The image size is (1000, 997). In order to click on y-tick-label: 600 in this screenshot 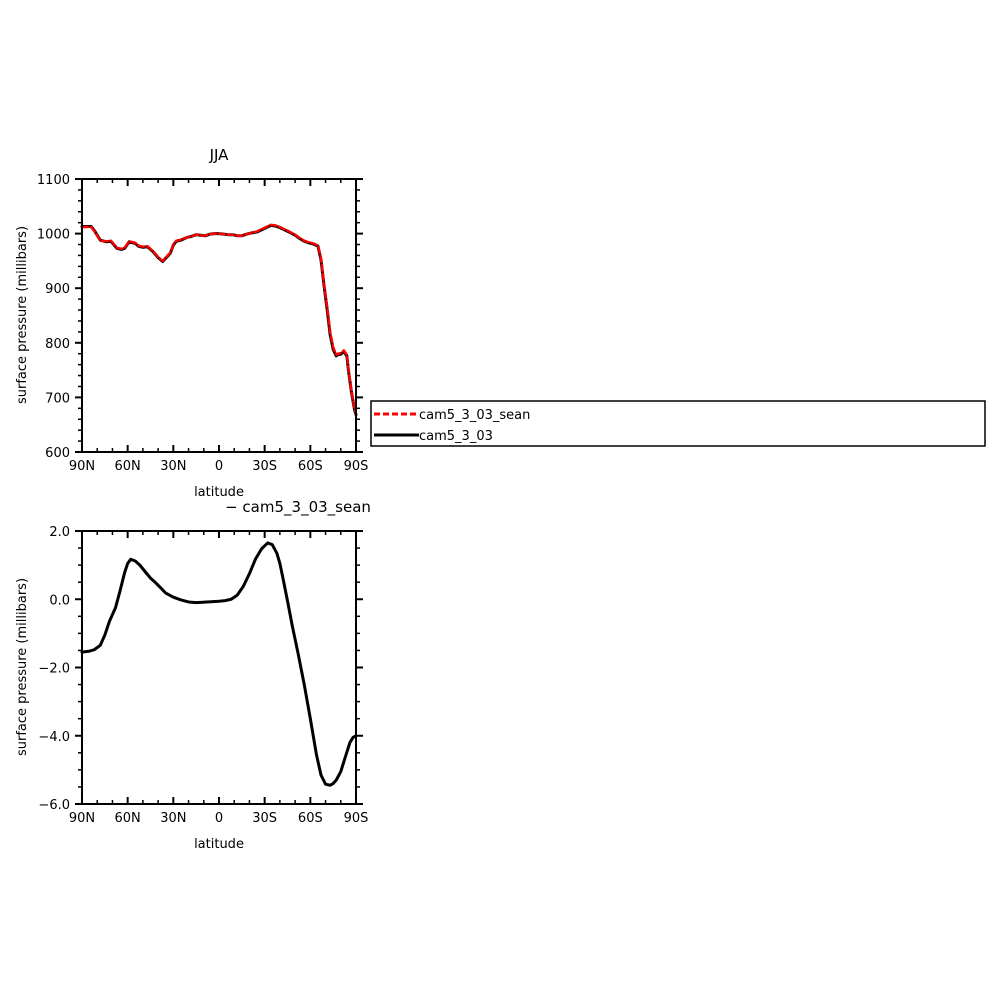, I will do `click(57, 453)`.